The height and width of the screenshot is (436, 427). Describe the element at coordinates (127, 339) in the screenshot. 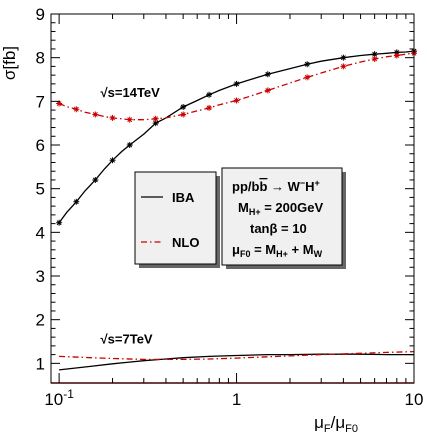

I see `energy-label-7tev: √s=7TeV` at that location.